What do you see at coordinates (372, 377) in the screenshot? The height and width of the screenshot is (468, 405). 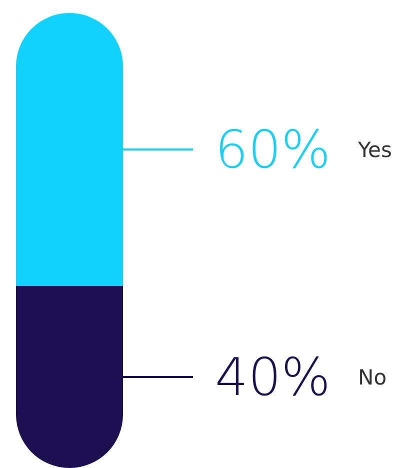 I see `text: No` at bounding box center [372, 377].